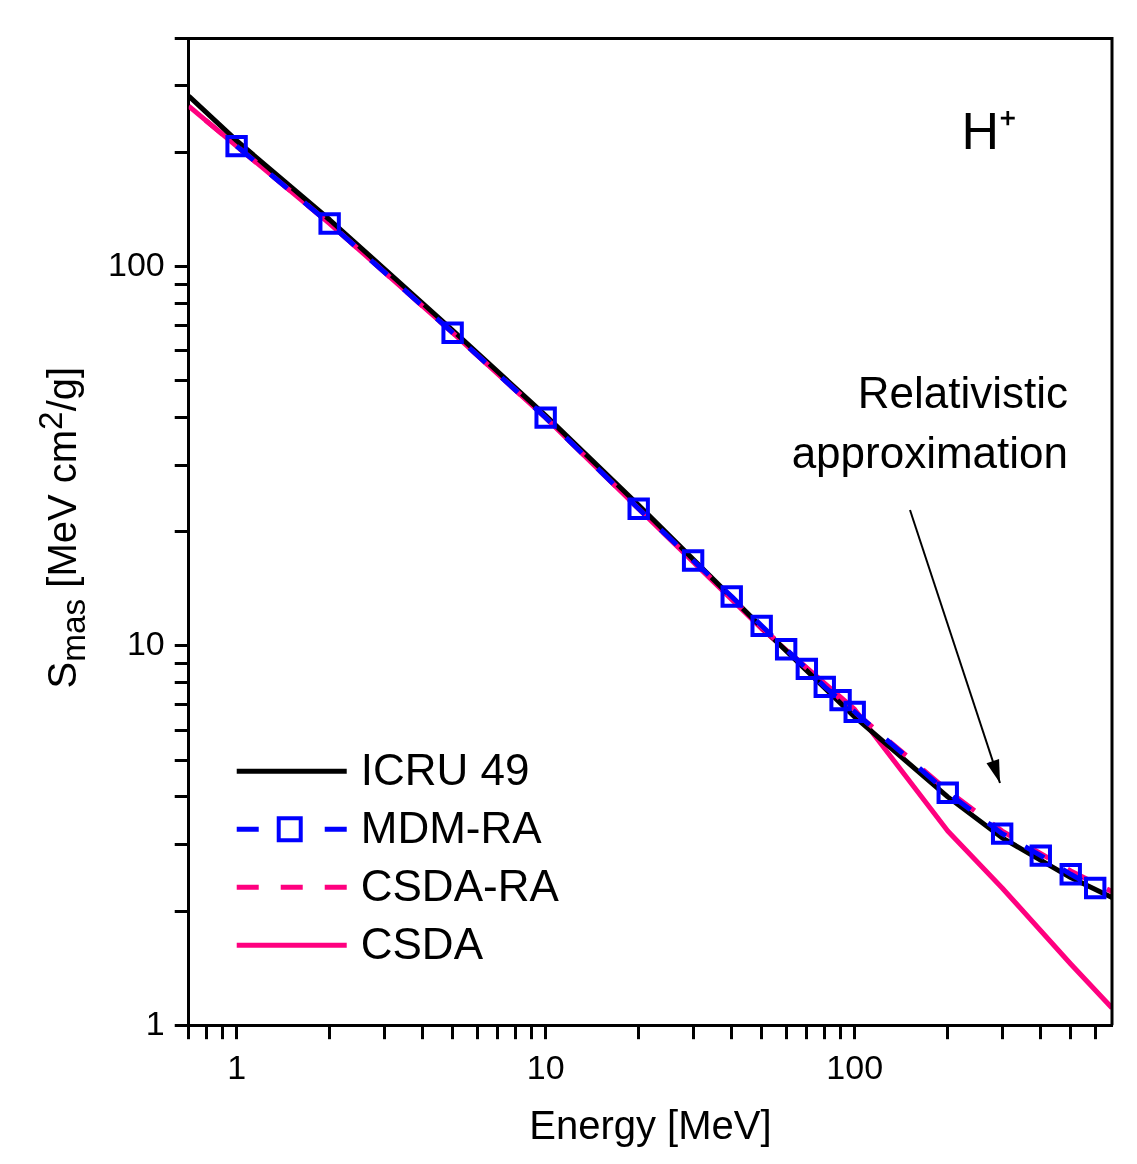 The height and width of the screenshot is (1164, 1137). What do you see at coordinates (545, 1066) in the screenshot?
I see `x-tick-label: 10` at bounding box center [545, 1066].